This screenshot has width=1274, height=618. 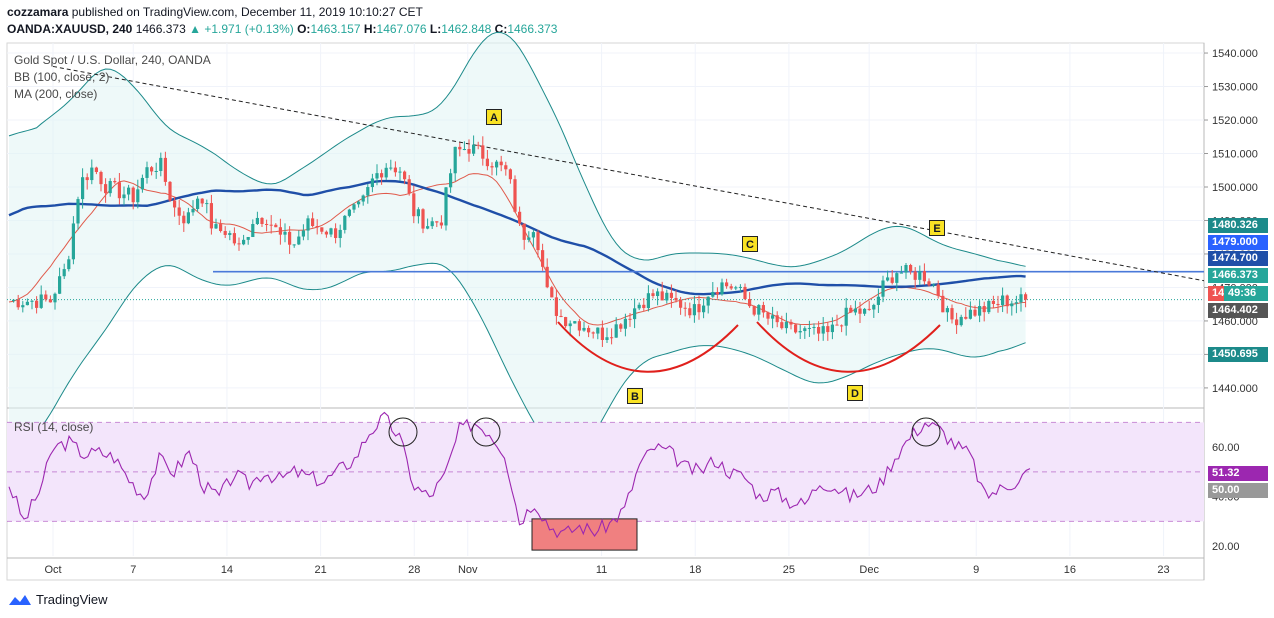 I want to click on ma-legend: MA (200, close), so click(x=56, y=94).